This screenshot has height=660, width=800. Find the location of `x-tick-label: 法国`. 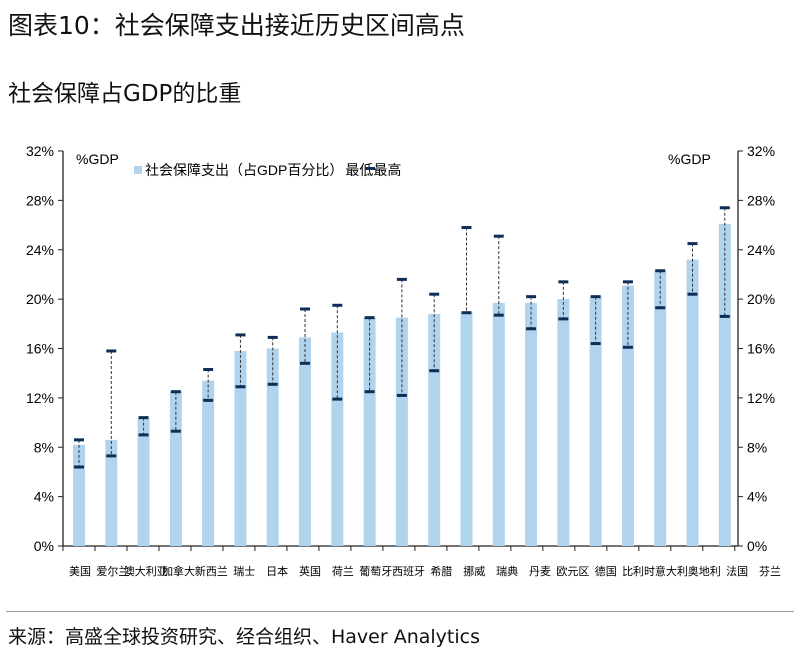

x-tick-label: 法国 is located at coordinates (737, 571).